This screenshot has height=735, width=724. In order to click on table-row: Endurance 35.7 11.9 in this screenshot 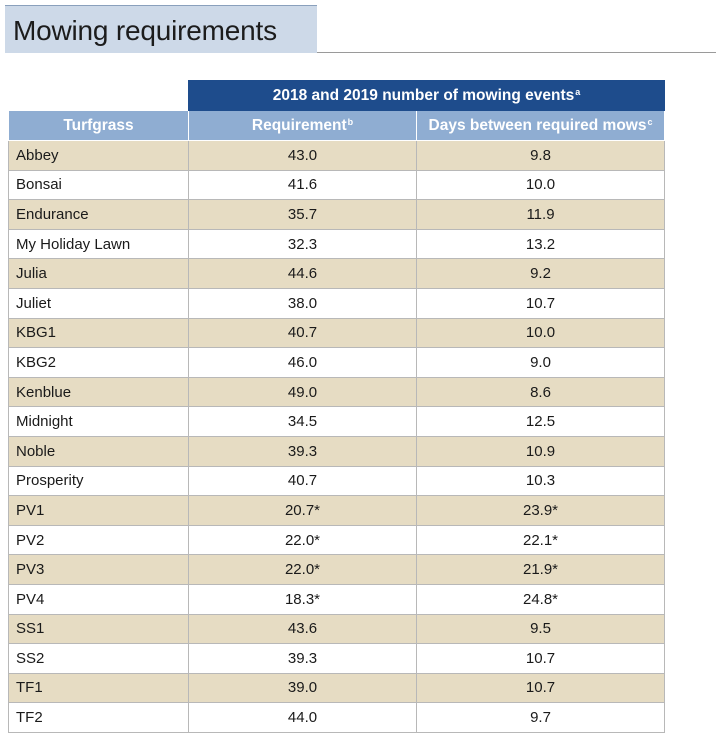, I will do `click(337, 214)`.